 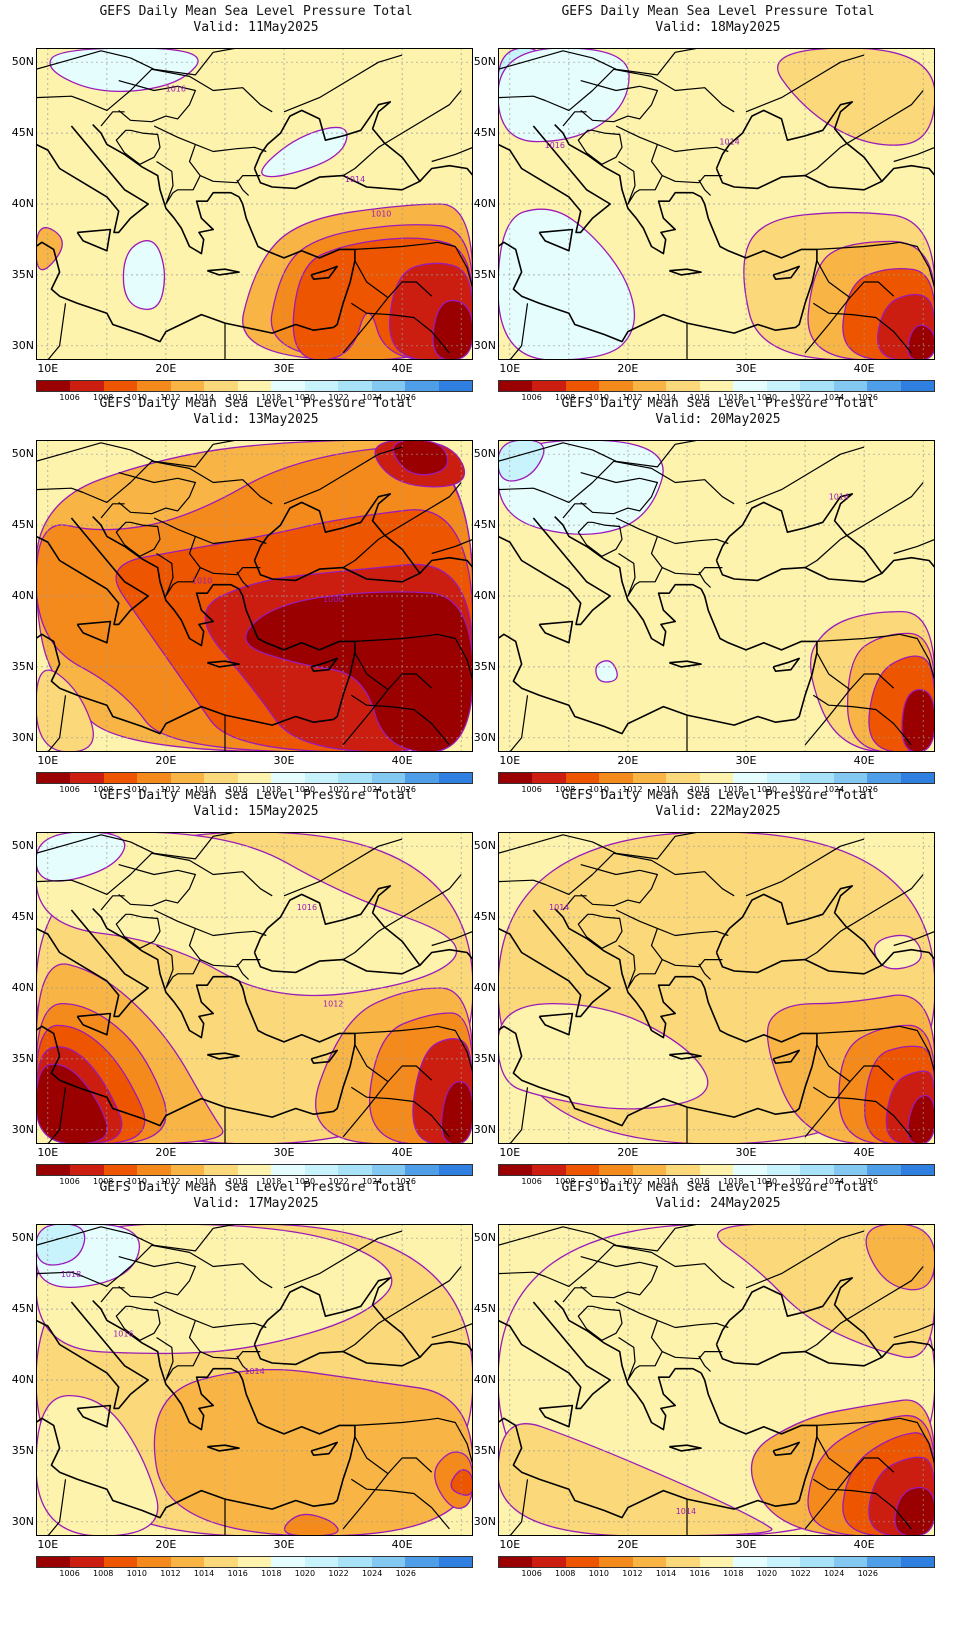 What do you see at coordinates (22, 345) in the screenshot?
I see `latitude-label: 30N` at bounding box center [22, 345].